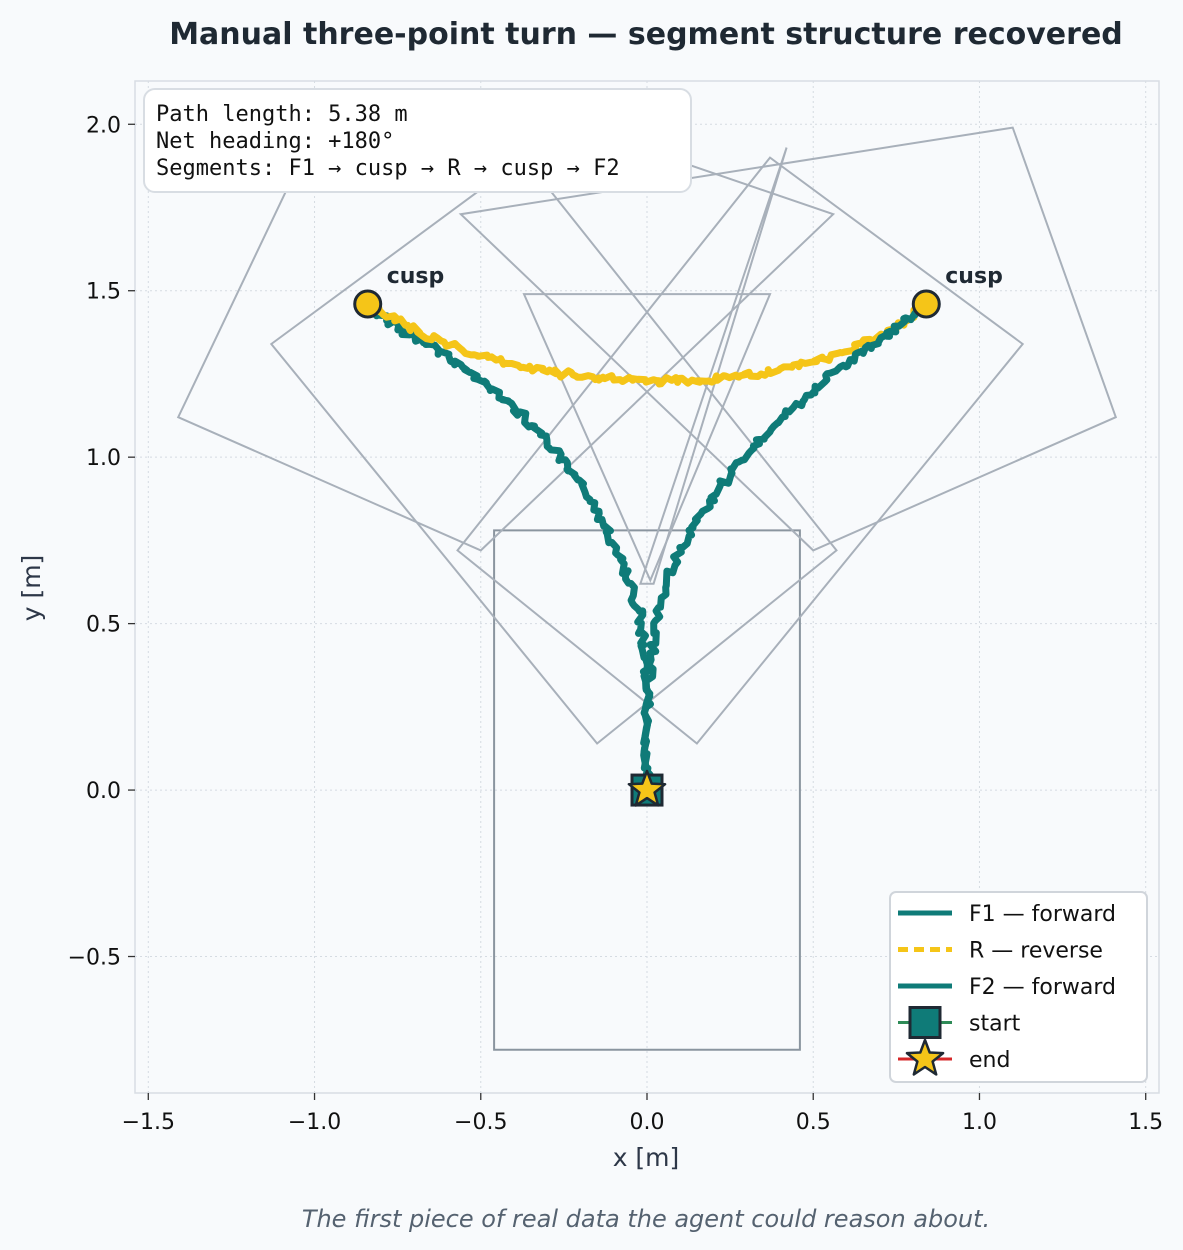 This screenshot has width=1183, height=1250. I want to click on x-axis-label: x [m], so click(646, 1157).